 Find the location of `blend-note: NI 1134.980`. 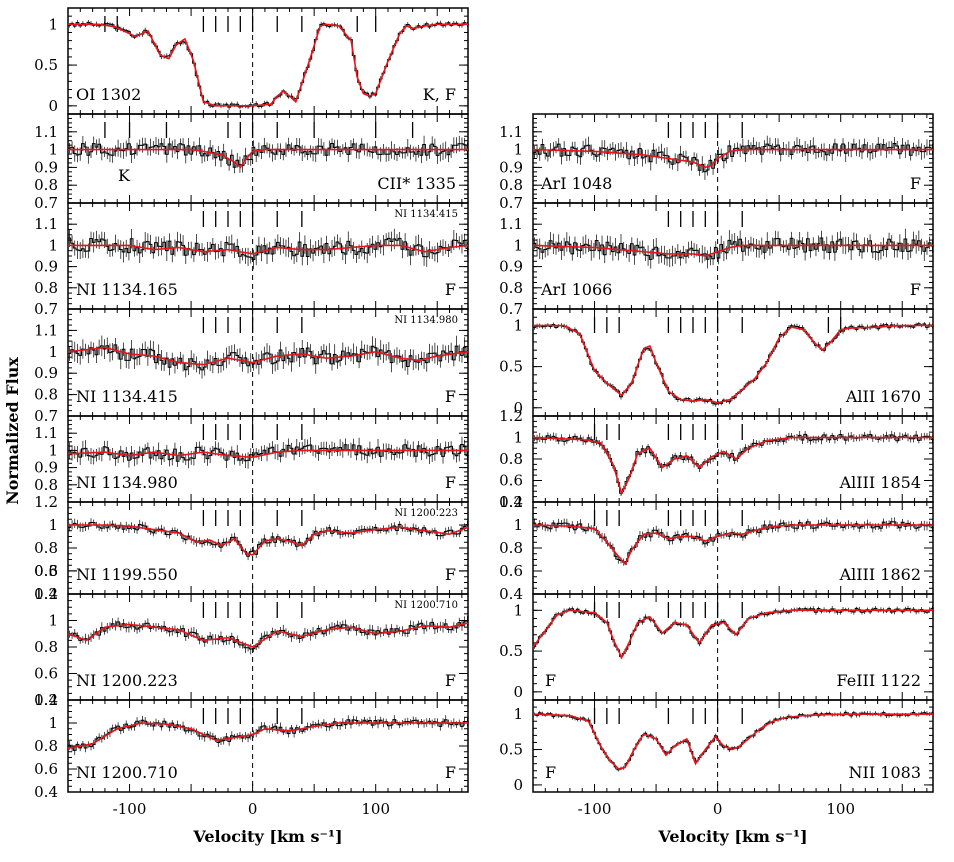

blend-note: NI 1134.980 is located at coordinates (426, 320).